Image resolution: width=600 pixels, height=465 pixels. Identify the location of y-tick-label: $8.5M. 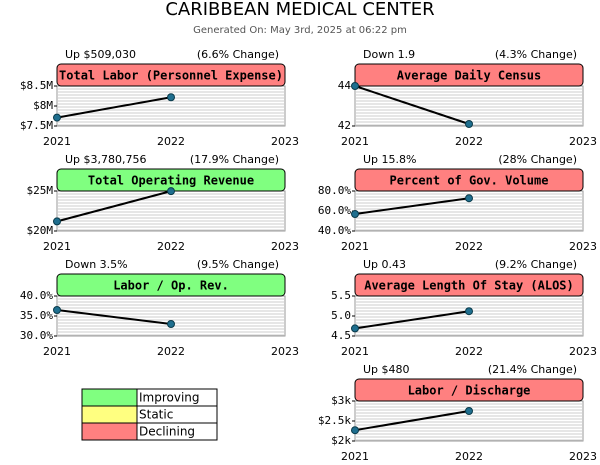
(36, 85).